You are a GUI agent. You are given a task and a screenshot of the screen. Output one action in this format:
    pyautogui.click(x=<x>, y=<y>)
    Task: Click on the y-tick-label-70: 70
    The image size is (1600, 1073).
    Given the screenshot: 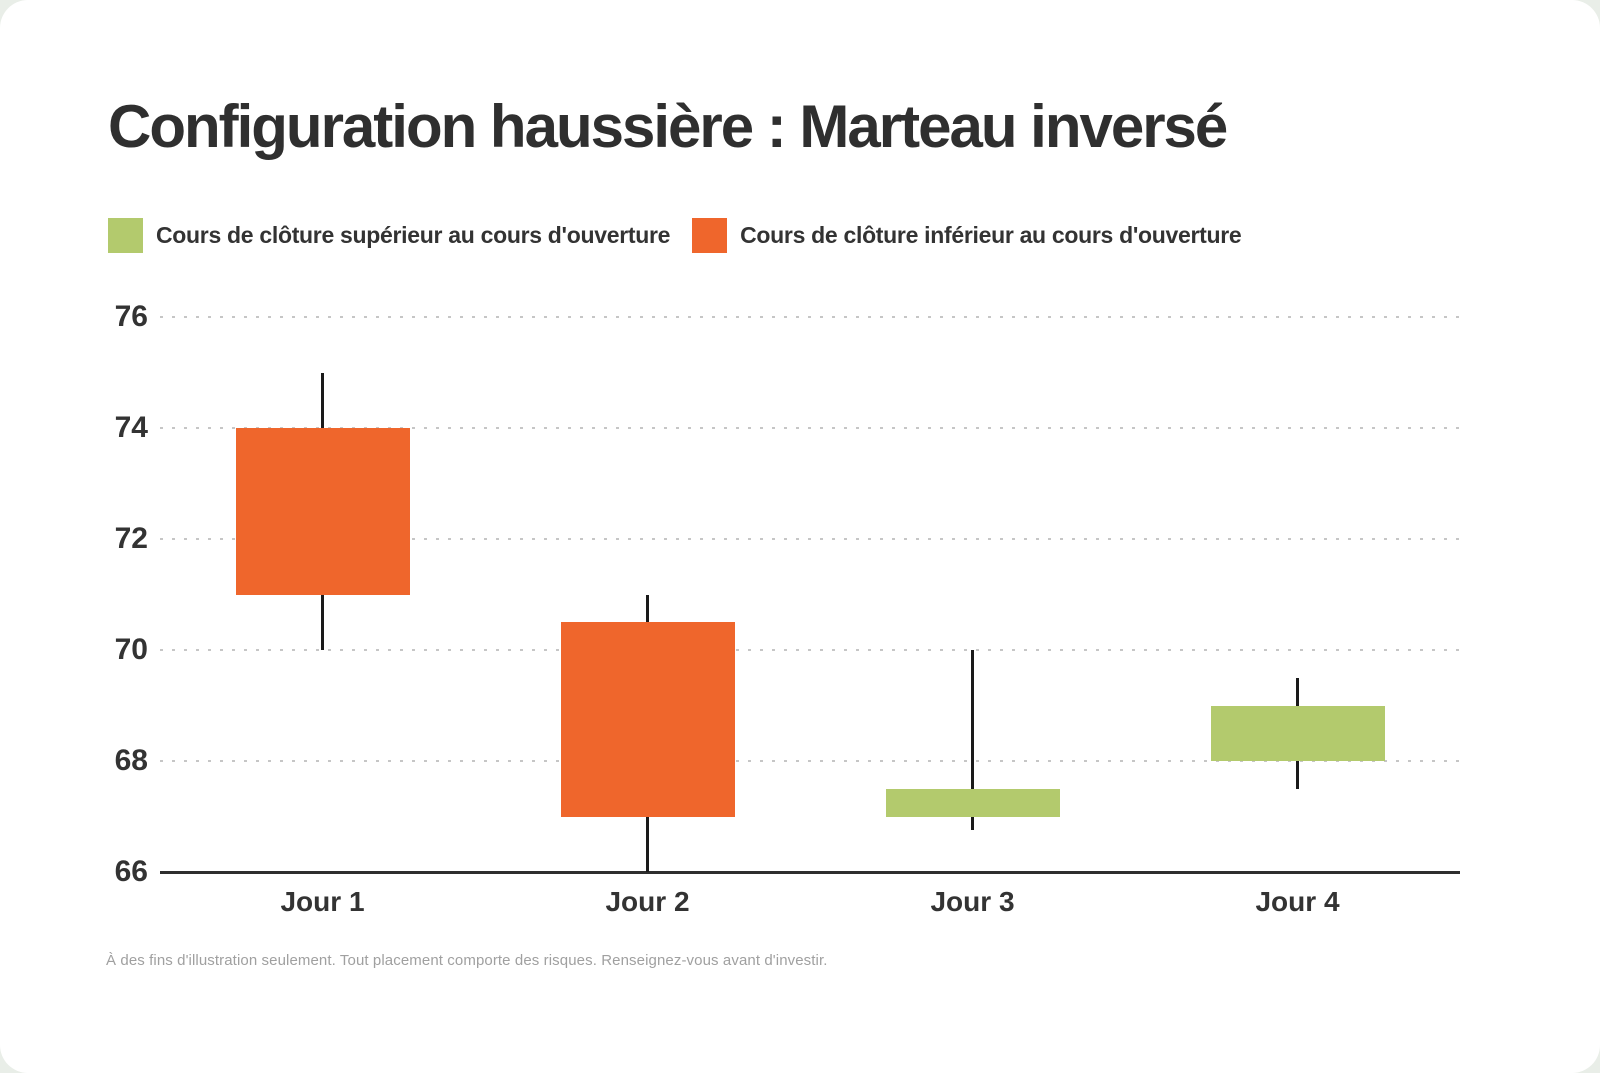 What is the action you would take?
    pyautogui.click(x=131, y=649)
    